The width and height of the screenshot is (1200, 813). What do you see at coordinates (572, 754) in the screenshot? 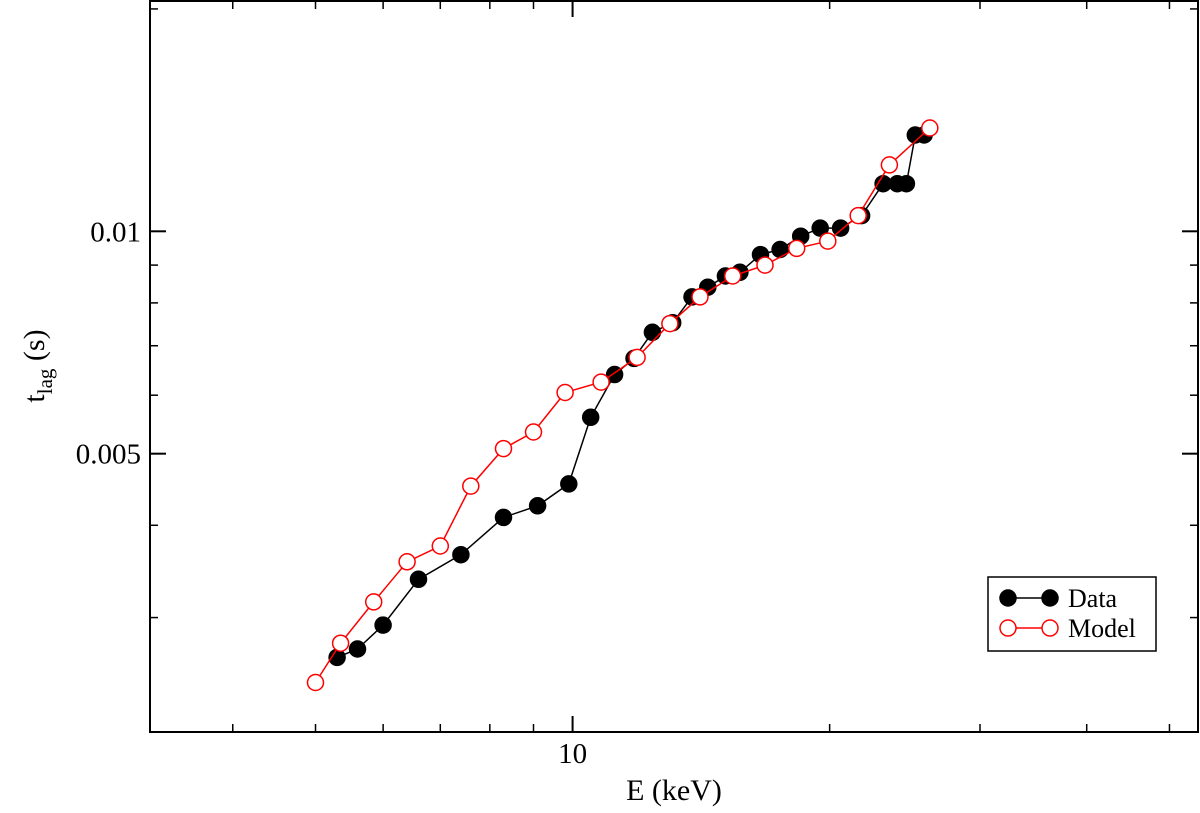
I see `x-tick-label: 10` at bounding box center [572, 754].